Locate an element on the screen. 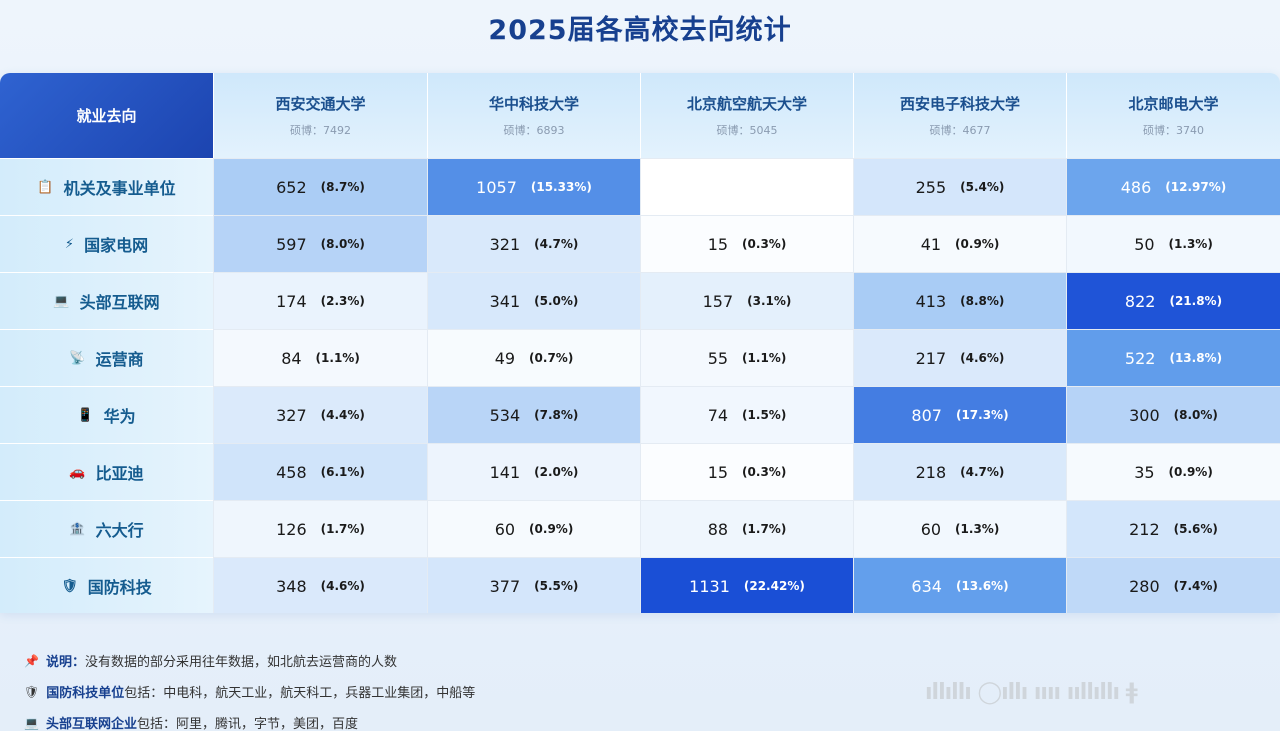  row-label-text: 六大行 is located at coordinates (119, 530).